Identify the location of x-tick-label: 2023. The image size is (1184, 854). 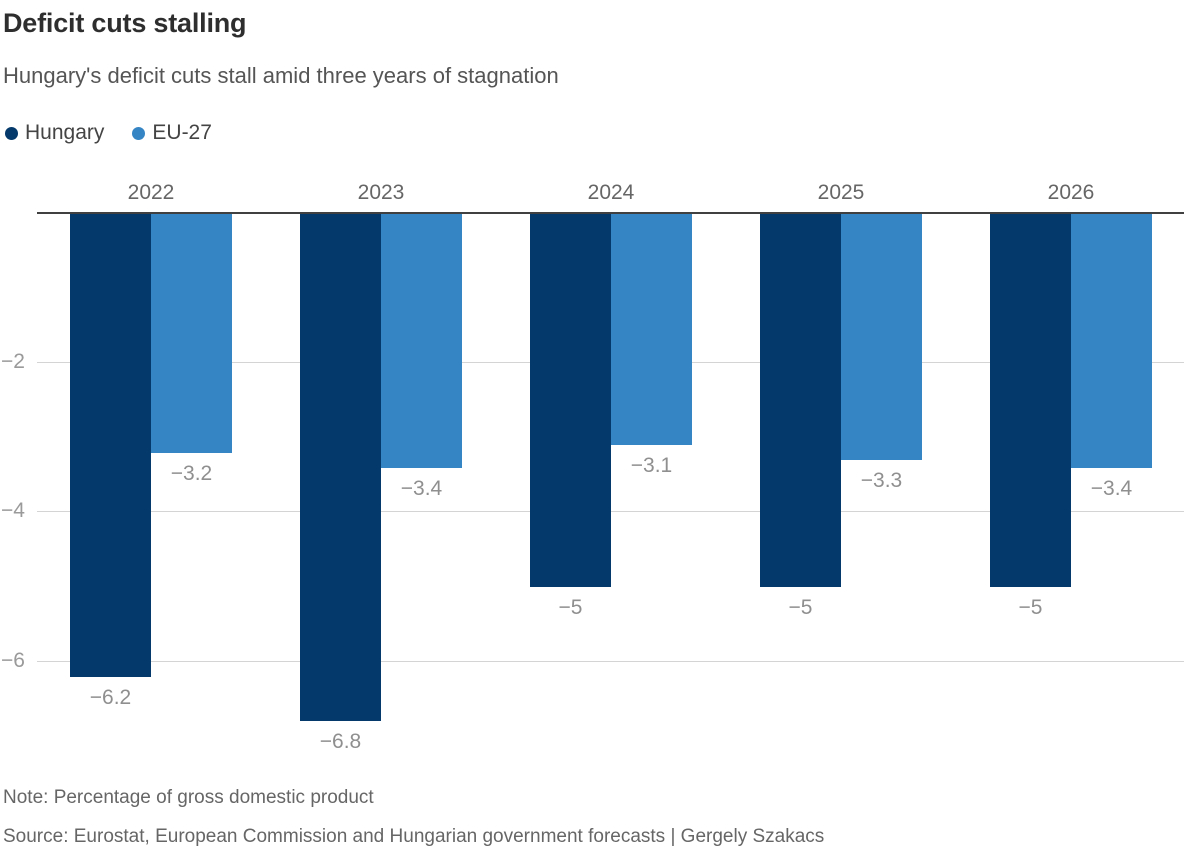
(381, 192).